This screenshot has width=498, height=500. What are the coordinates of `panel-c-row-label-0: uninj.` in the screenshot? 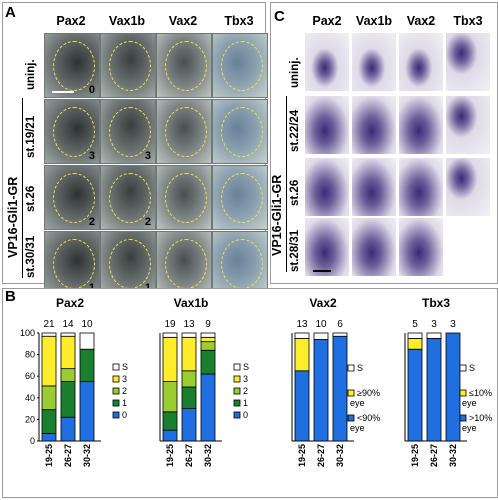 It's located at (295, 72).